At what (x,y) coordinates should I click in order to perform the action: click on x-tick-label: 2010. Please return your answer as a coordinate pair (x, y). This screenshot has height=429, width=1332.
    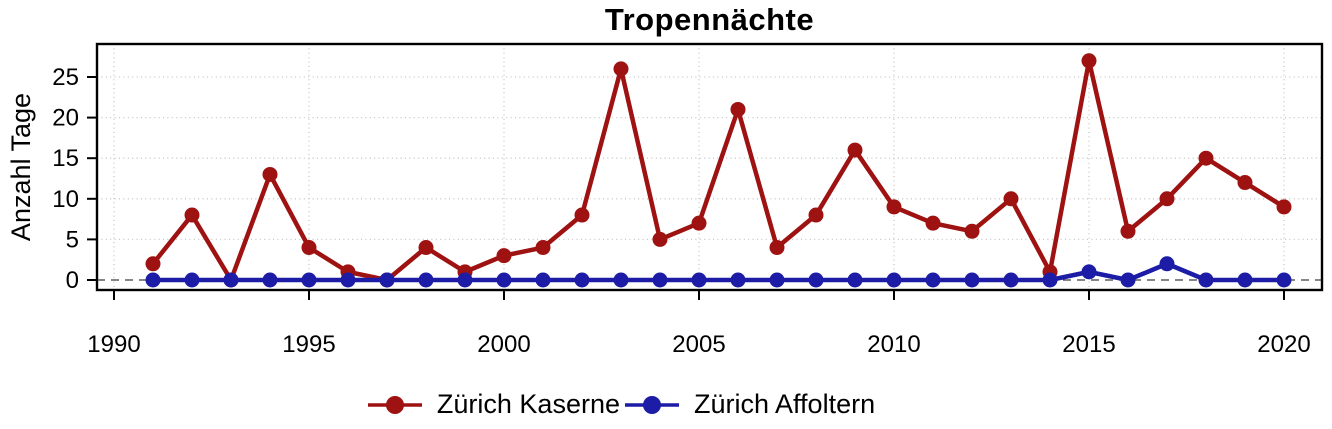
    Looking at the image, I should click on (893, 344).